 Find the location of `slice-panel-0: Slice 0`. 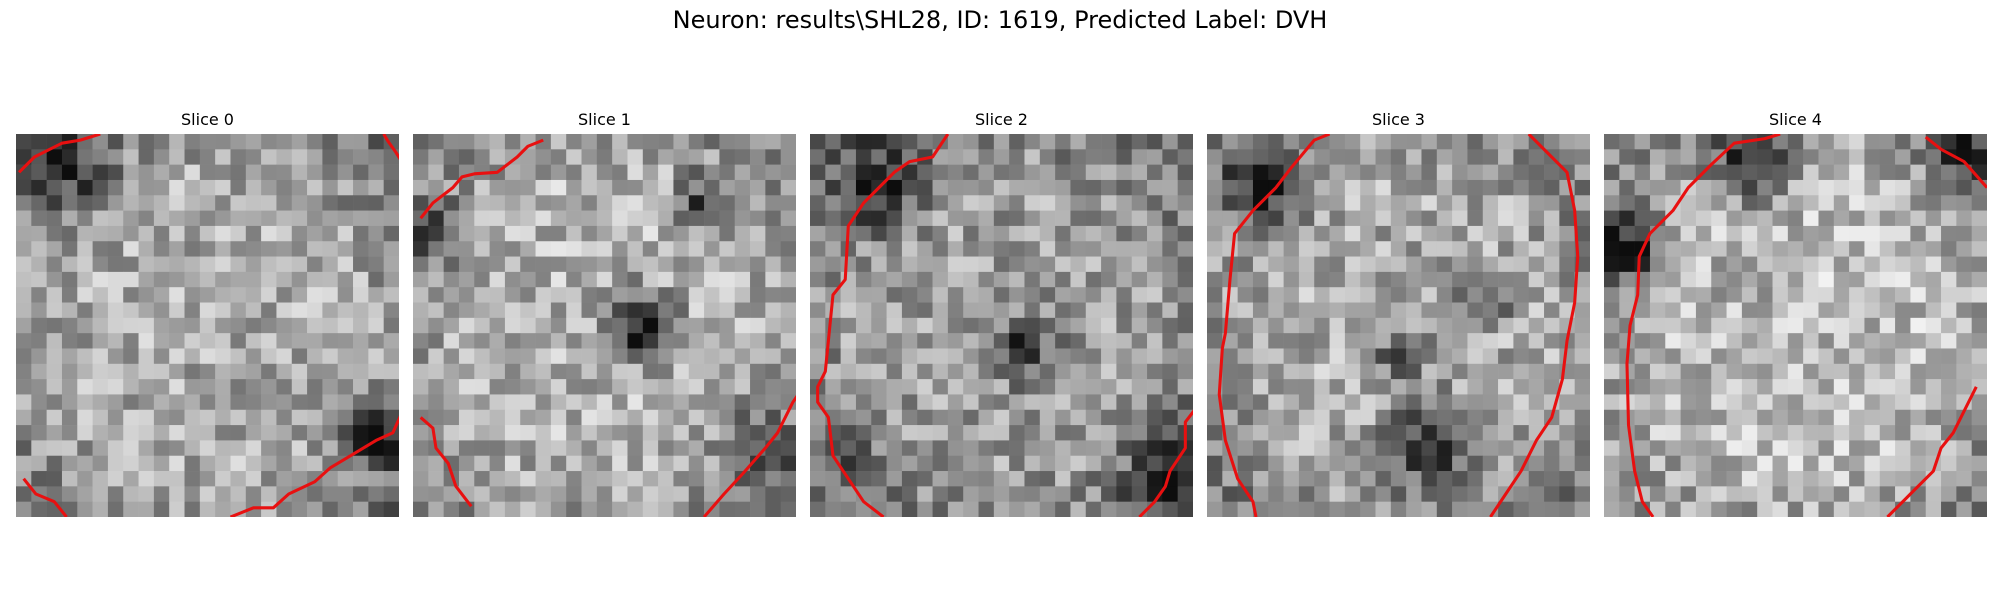

slice-panel-0: Slice 0 is located at coordinates (207, 313).